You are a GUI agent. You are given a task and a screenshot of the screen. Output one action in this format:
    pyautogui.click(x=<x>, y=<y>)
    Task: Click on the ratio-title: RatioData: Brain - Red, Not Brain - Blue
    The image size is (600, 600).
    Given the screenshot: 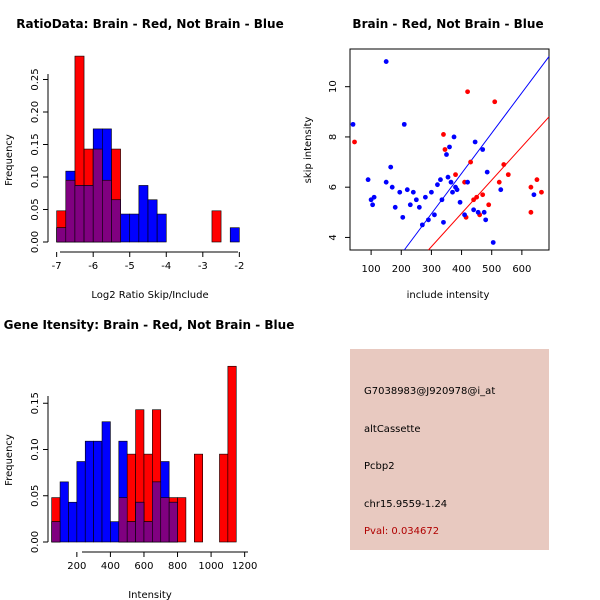 What is the action you would take?
    pyautogui.click(x=149, y=24)
    